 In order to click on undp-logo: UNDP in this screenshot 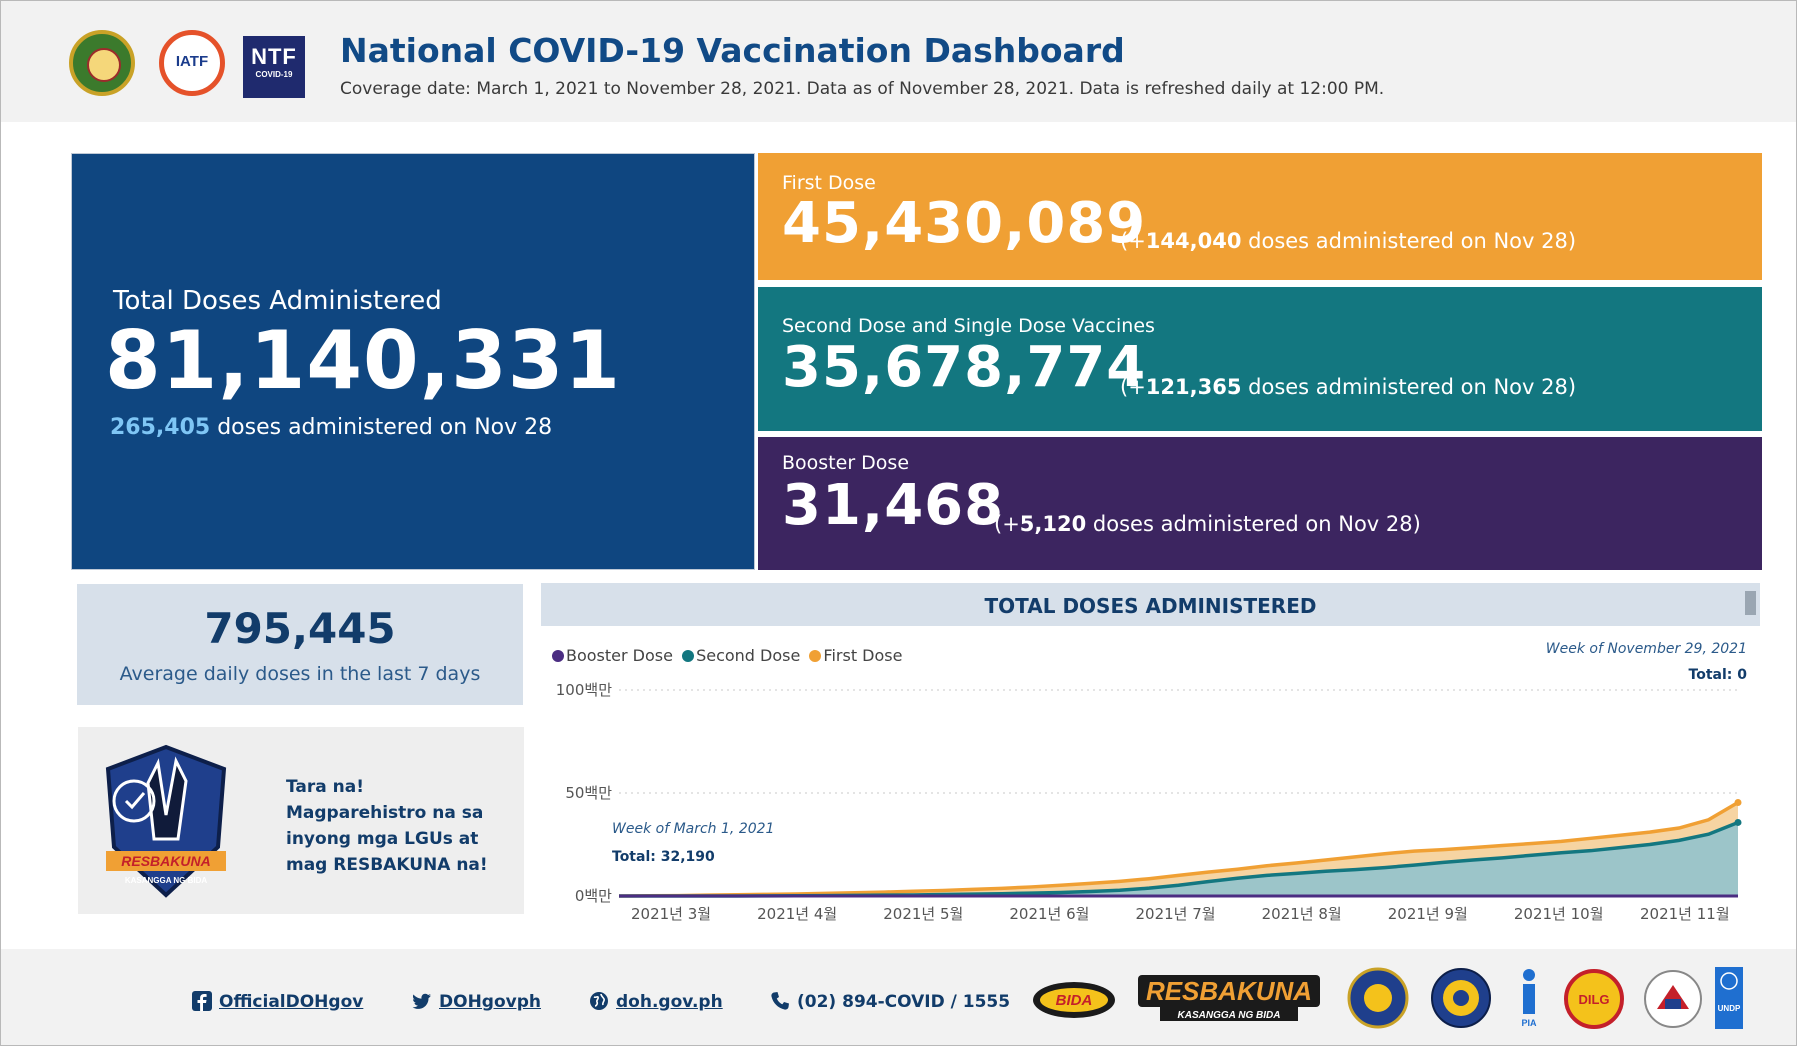, I will do `click(1729, 998)`.